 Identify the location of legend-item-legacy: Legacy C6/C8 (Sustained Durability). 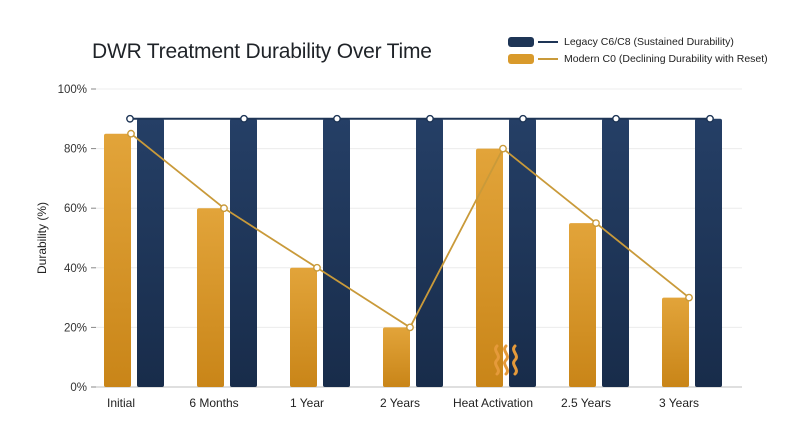
(638, 41).